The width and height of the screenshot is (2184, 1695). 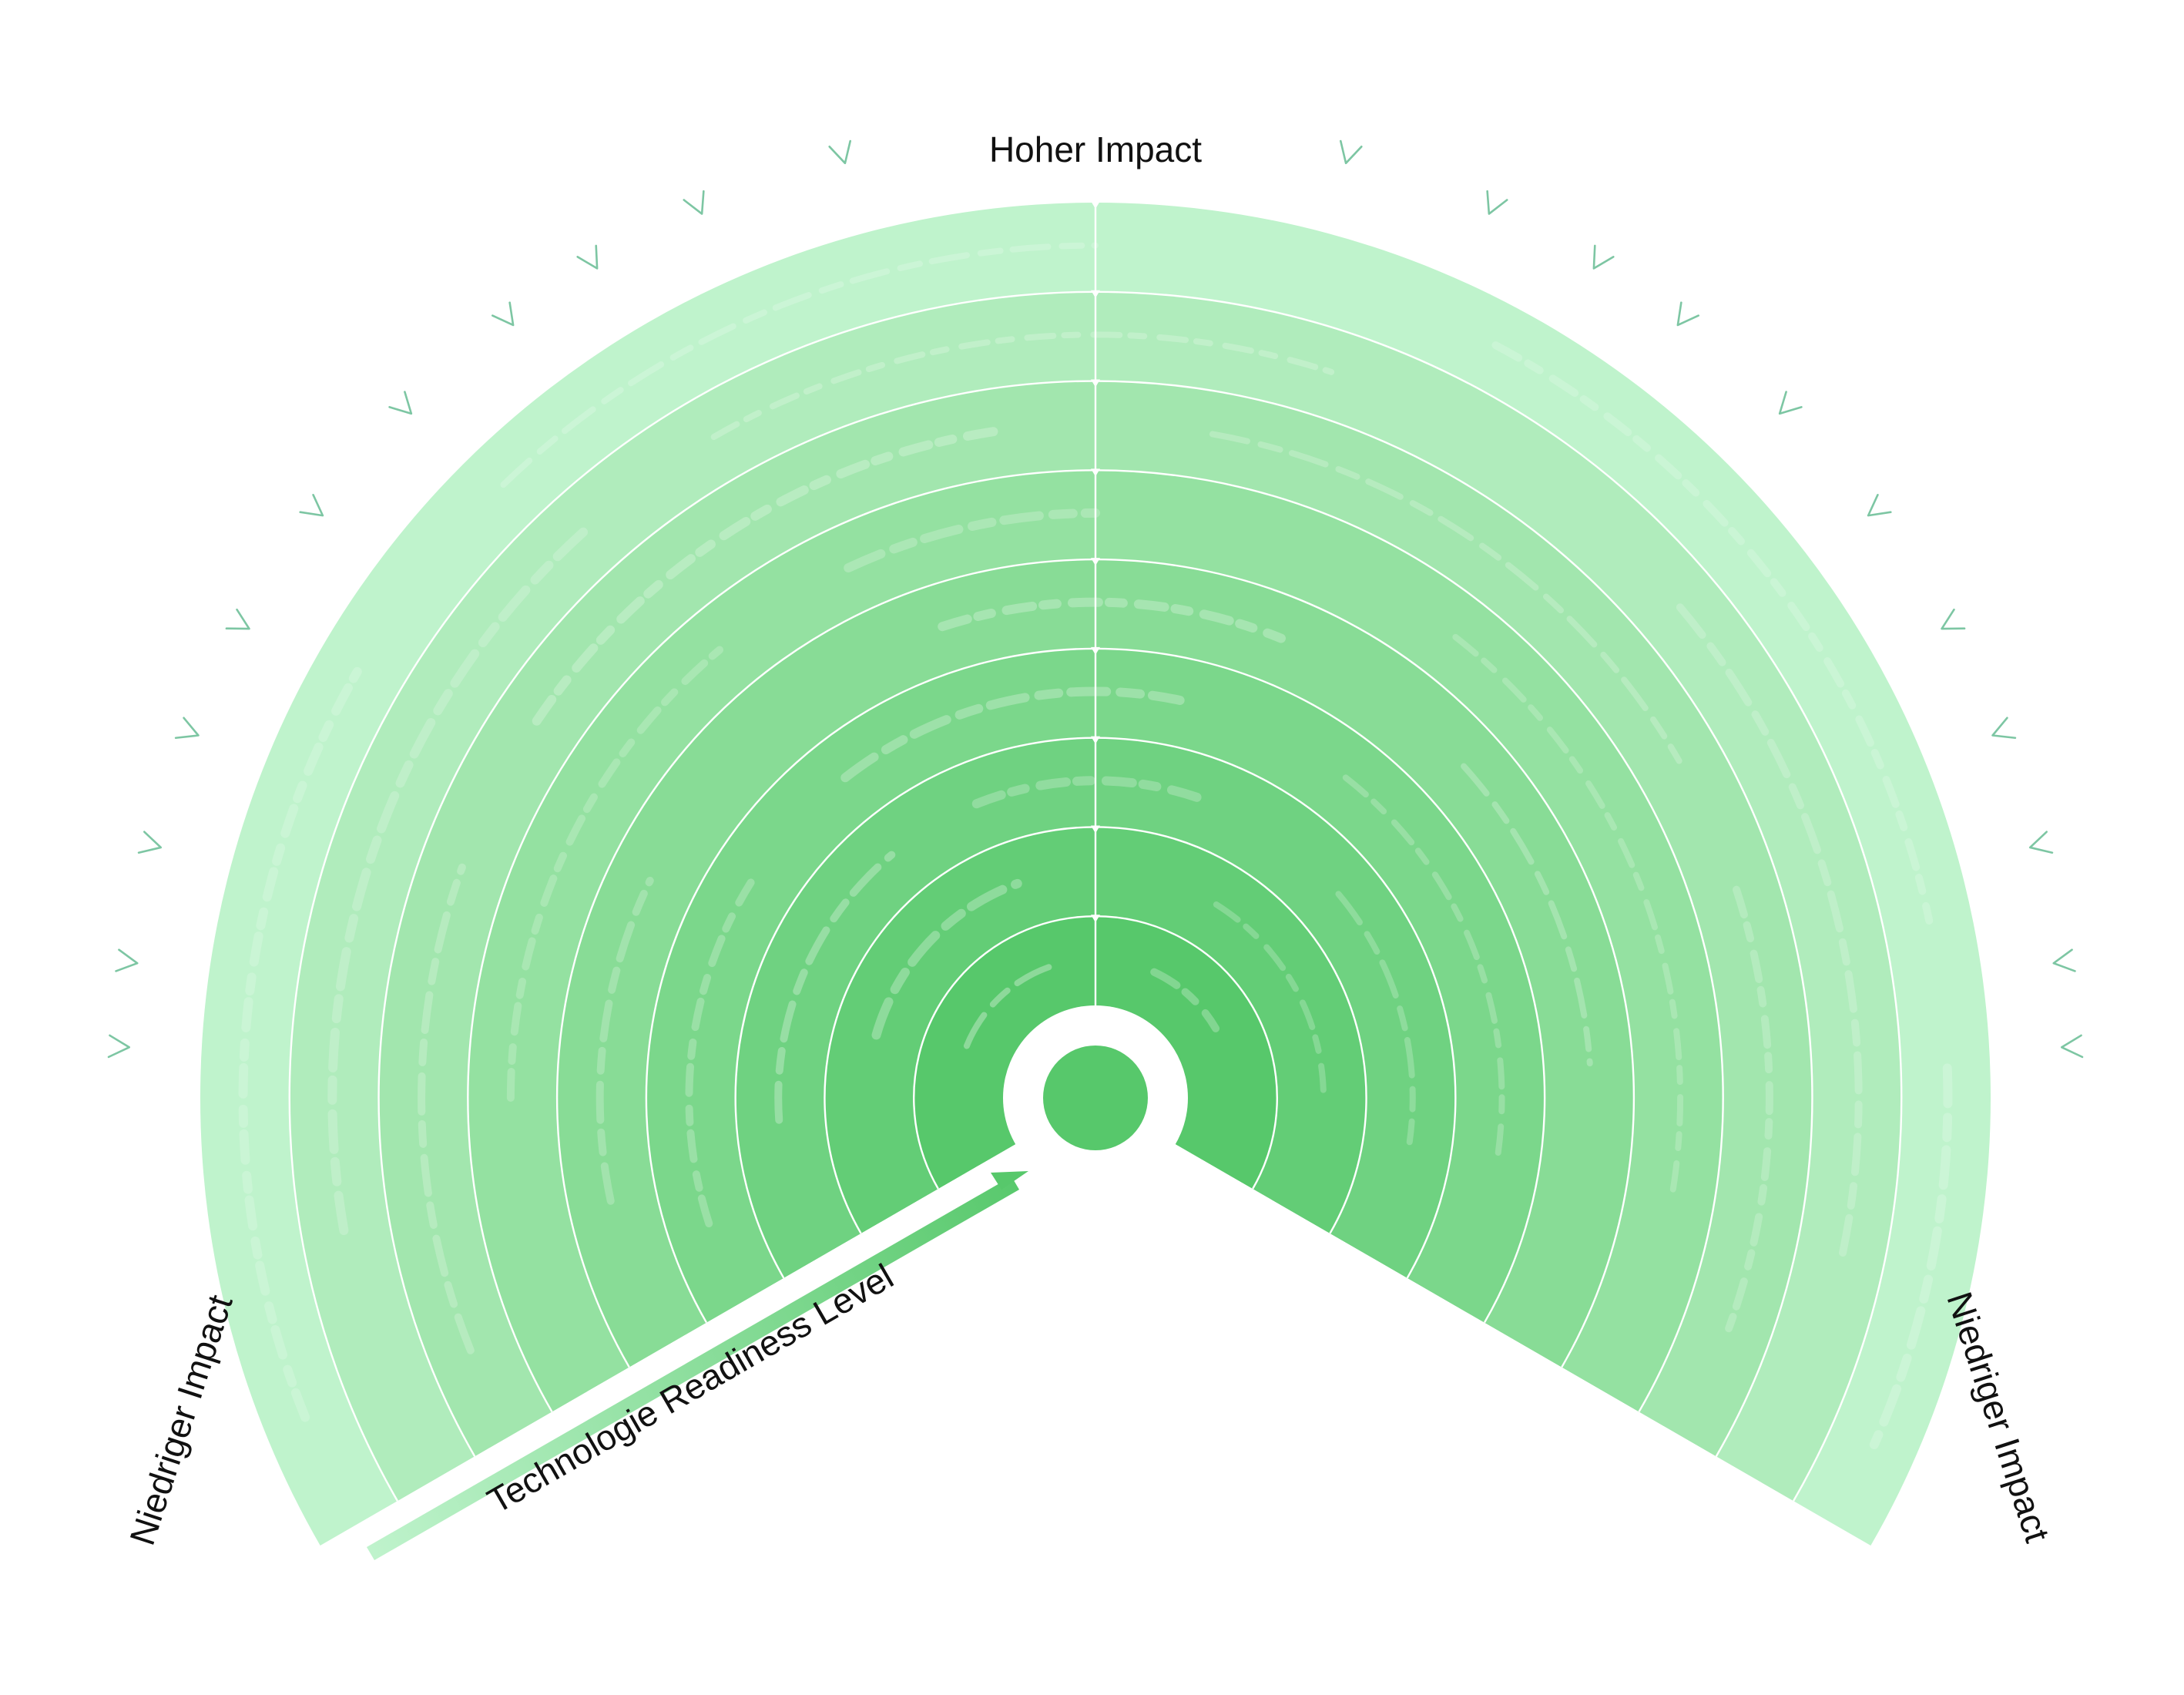 I want to click on top-label: Hoher Impact, so click(x=1095, y=149).